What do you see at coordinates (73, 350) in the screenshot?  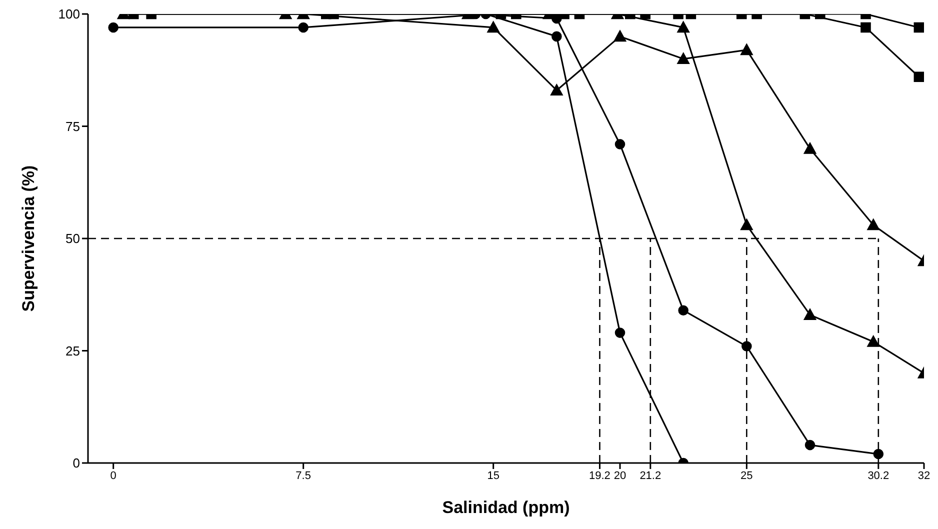 I see `y-tick-label: 25` at bounding box center [73, 350].